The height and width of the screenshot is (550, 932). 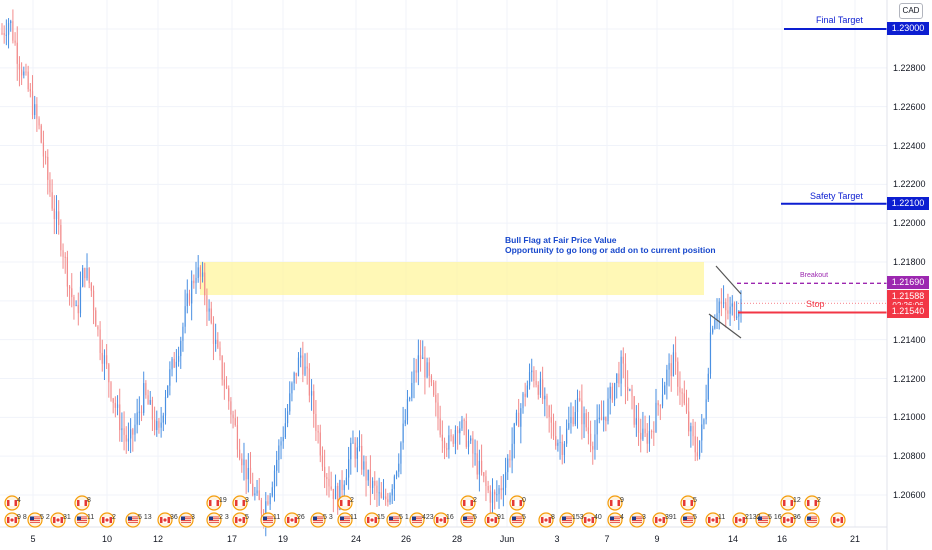 What do you see at coordinates (908, 28) in the screenshot?
I see `final-target-price: 1.23000` at bounding box center [908, 28].